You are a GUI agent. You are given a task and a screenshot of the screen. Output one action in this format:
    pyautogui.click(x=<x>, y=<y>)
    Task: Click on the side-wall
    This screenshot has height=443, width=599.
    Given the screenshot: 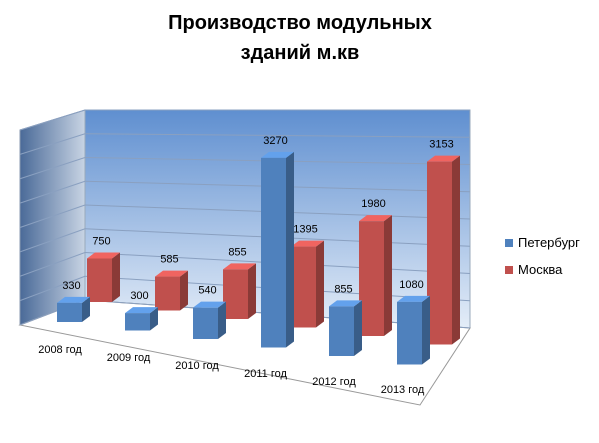 What is the action you would take?
    pyautogui.click(x=52, y=217)
    